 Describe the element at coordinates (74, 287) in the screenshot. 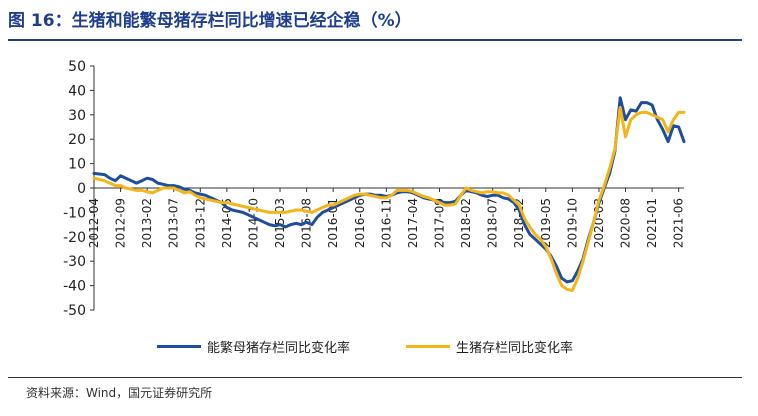

I see `y-tick-label: -40` at that location.